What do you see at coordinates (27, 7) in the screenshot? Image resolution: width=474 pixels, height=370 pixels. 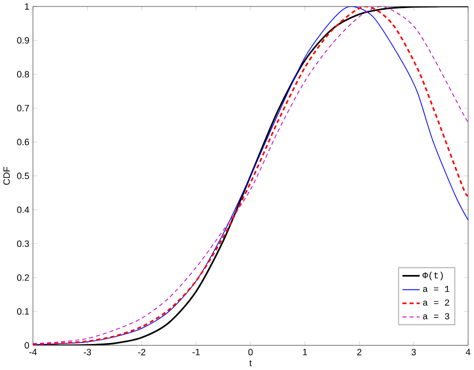 I see `y-tick-label: 1` at bounding box center [27, 7].